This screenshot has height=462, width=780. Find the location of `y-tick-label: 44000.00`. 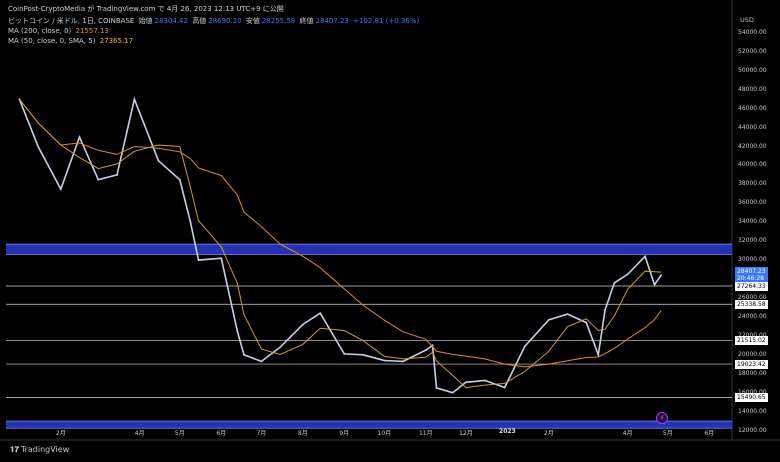

y-tick-label: 44000.00 is located at coordinates (752, 127).